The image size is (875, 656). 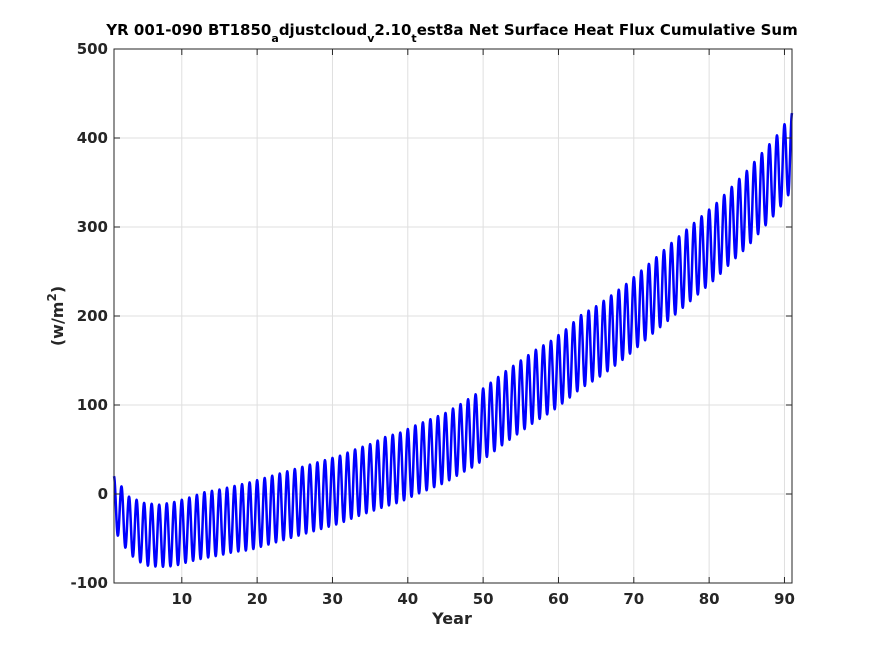 I want to click on ylabel-segment: 2, so click(x=52, y=297).